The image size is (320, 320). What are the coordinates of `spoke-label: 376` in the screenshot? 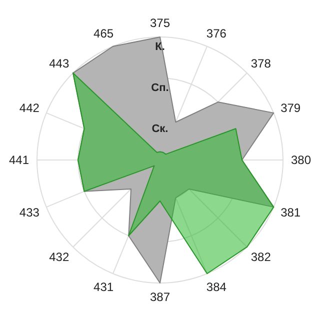 It's located at (216, 33).